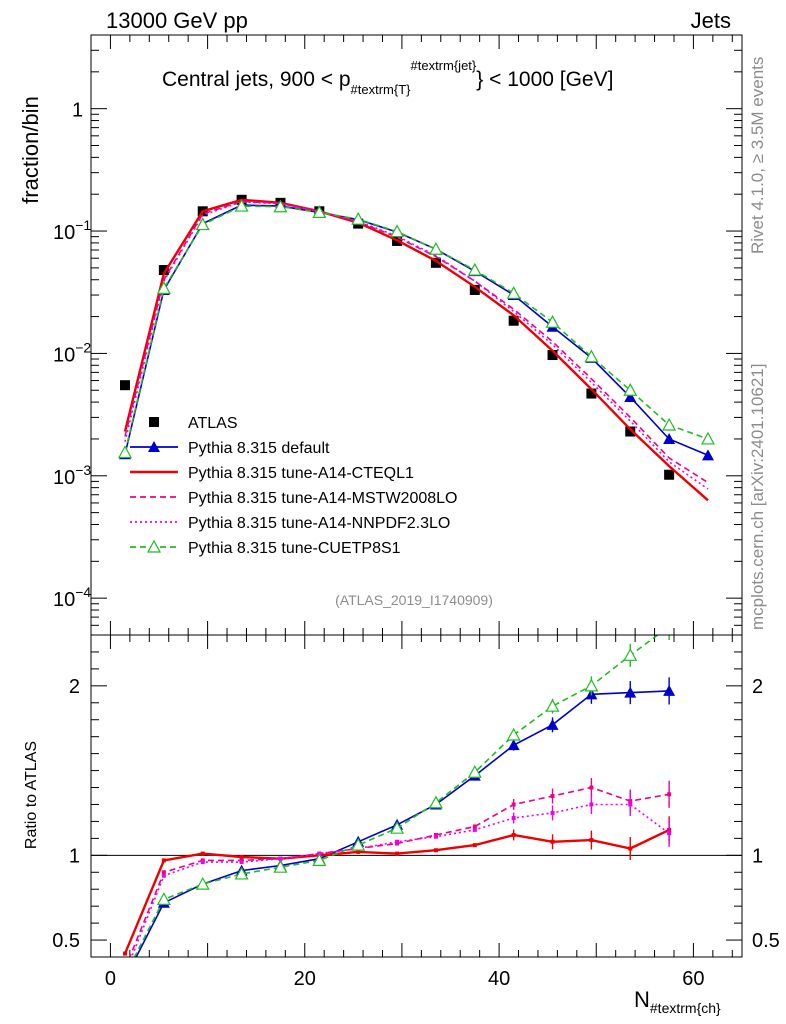 This screenshot has height=1024, width=786. Describe the element at coordinates (693, 979) in the screenshot. I see `x-tick-label: 60` at that location.